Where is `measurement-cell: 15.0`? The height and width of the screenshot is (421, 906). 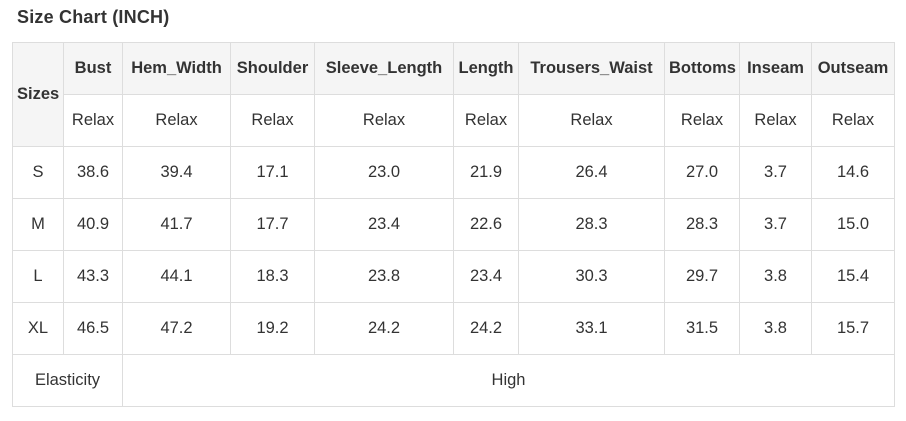
measurement-cell: 15.0 is located at coordinates (853, 224).